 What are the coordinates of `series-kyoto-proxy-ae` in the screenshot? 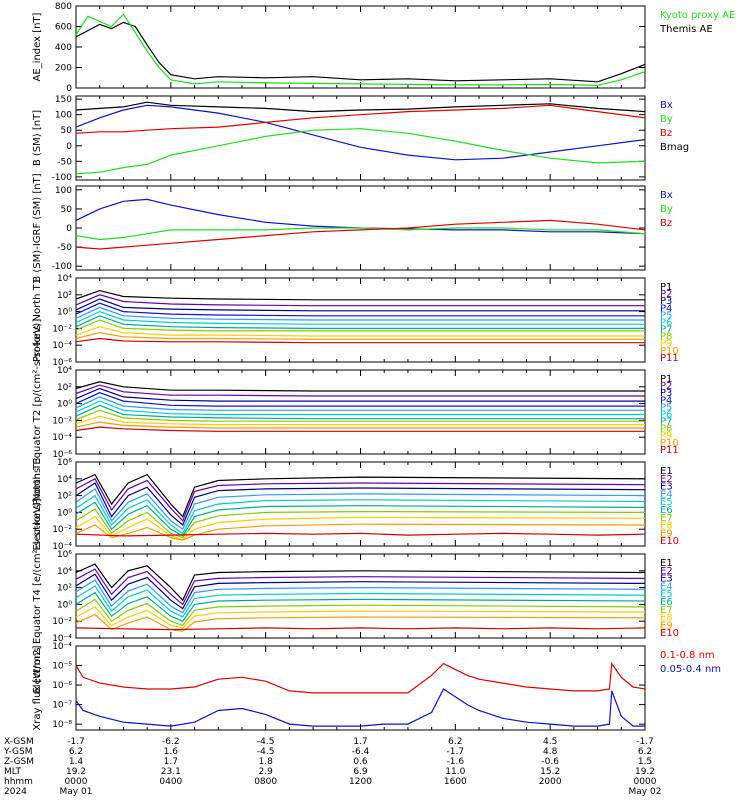 It's located at (360, 50).